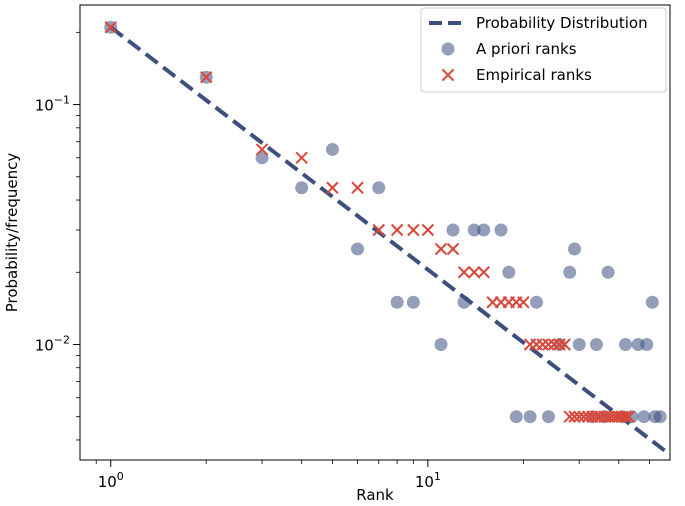 This screenshot has width=685, height=506. I want to click on x-tick-label: 10¹, so click(428, 480).